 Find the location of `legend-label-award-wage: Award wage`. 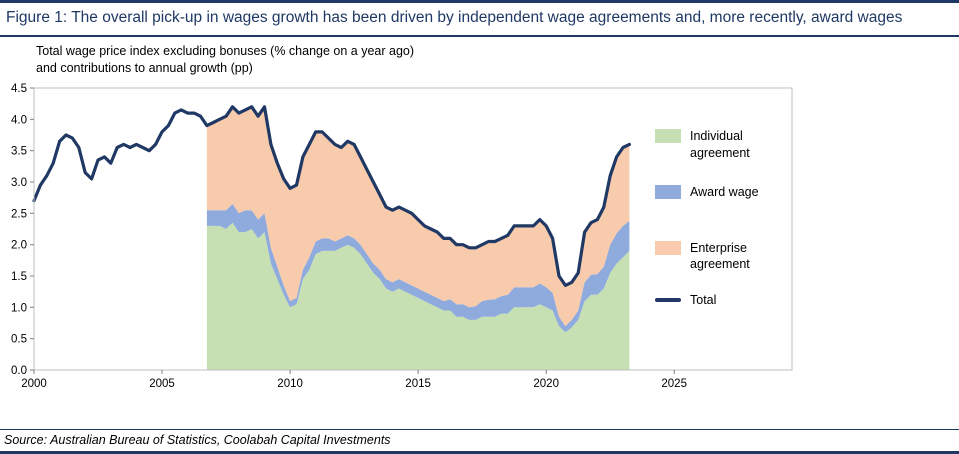

legend-label-award-wage: Award wage is located at coordinates (724, 191).